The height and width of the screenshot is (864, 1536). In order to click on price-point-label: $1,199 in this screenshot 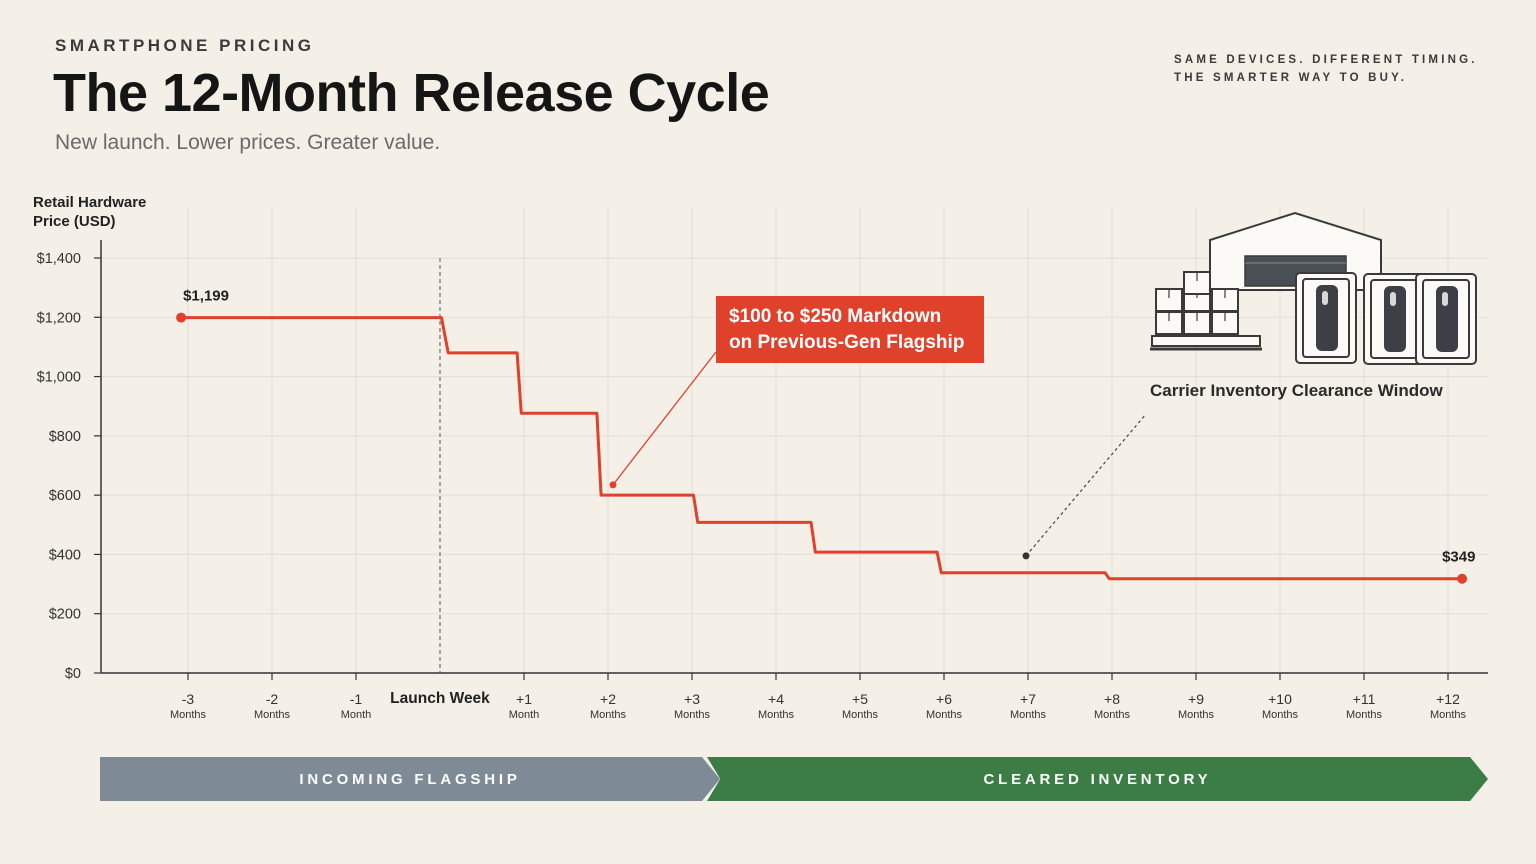, I will do `click(206, 296)`.